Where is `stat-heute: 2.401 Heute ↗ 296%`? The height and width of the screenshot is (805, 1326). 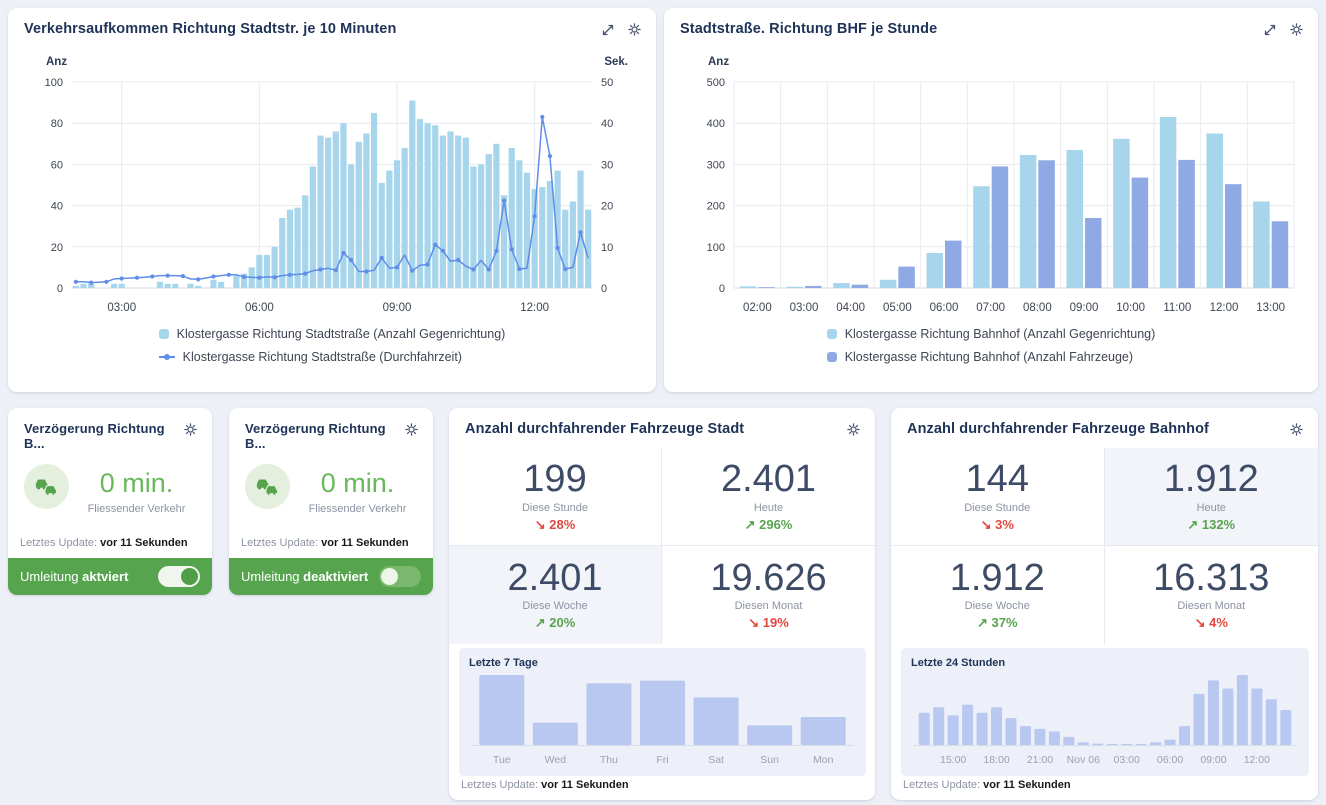
stat-heute: 2.401 Heute ↗ 296% is located at coordinates (768, 497).